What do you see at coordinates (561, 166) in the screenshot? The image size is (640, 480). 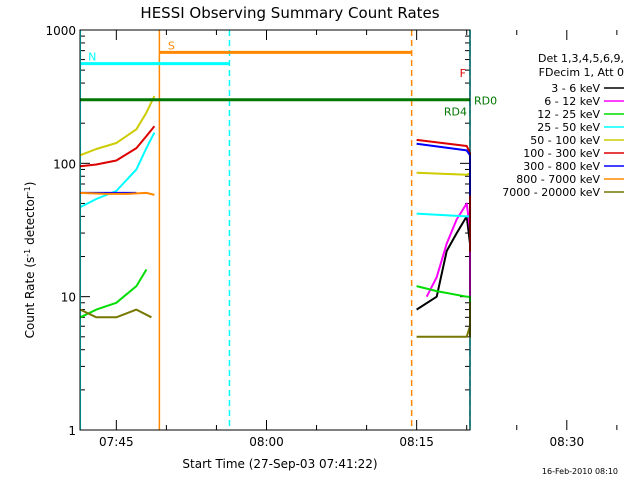 I see `legend-entry-label: 300 - 800 keV` at bounding box center [561, 166].